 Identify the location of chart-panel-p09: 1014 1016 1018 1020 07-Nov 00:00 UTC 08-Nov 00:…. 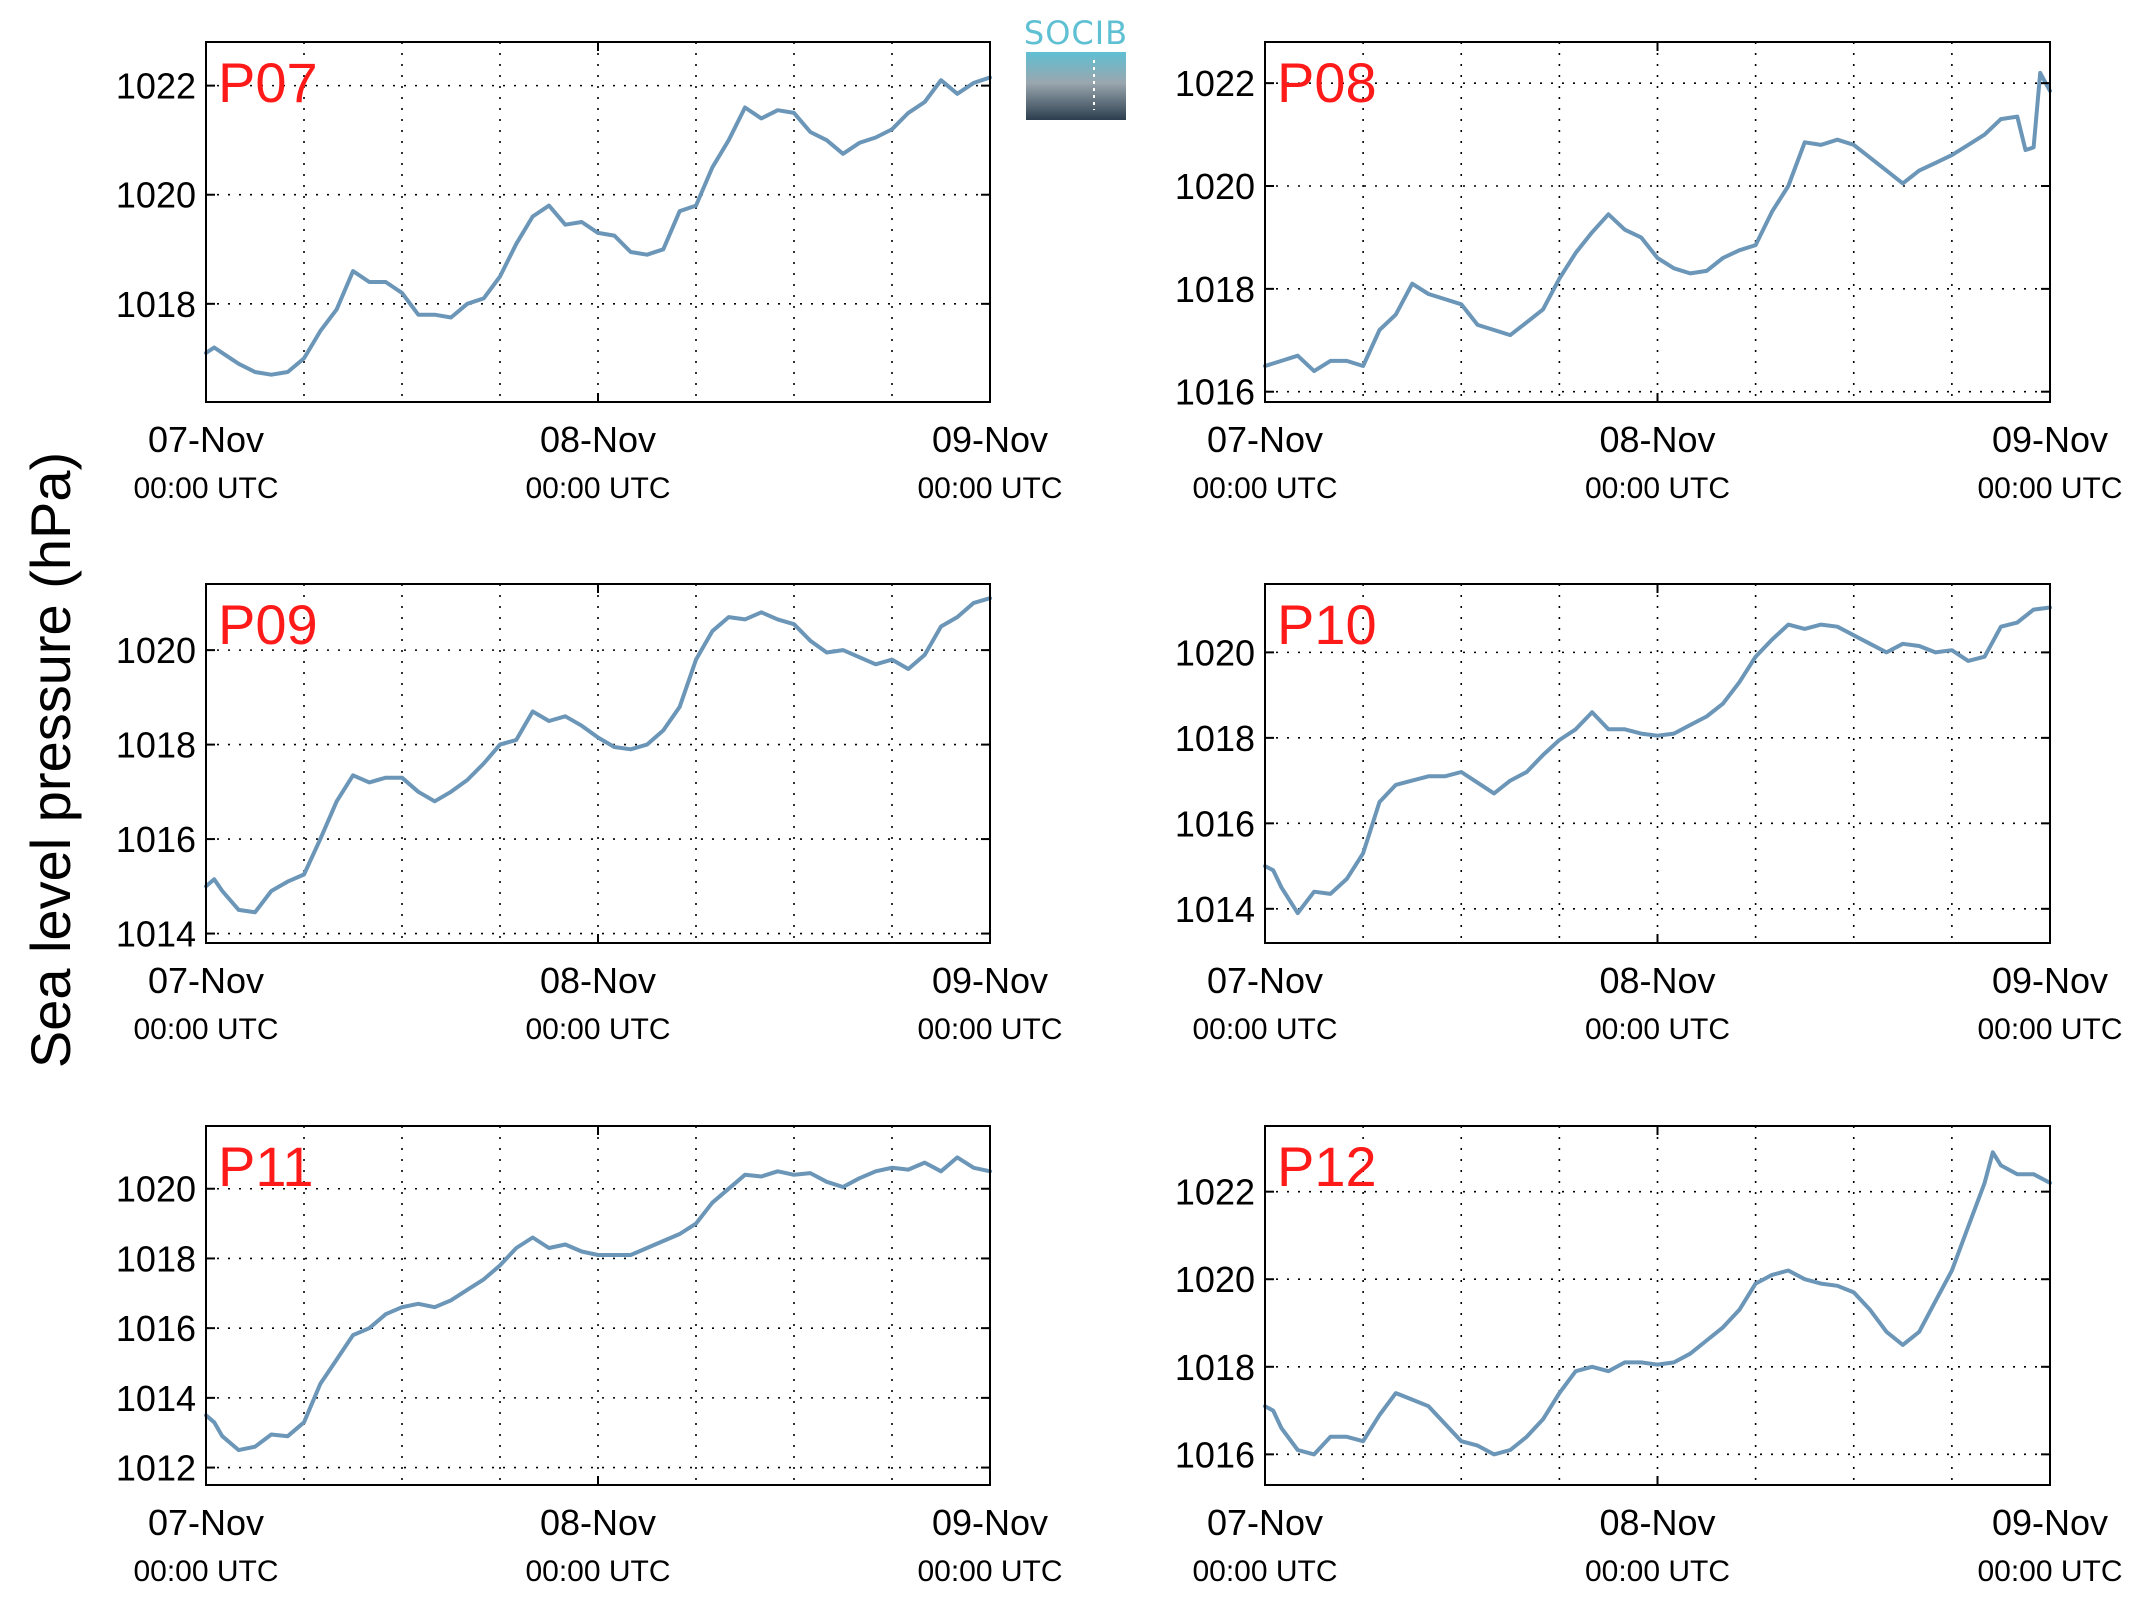
(589, 814).